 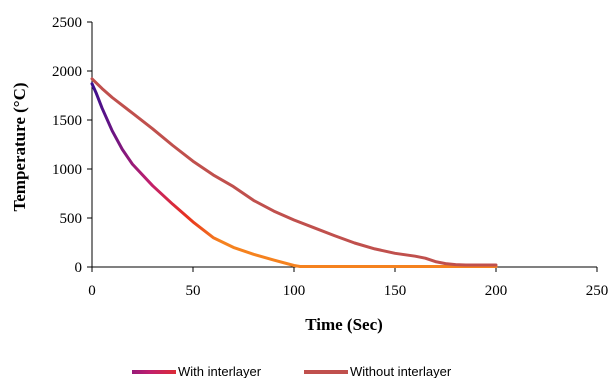 What do you see at coordinates (67, 23) in the screenshot?
I see `y-tick-label: 2500` at bounding box center [67, 23].